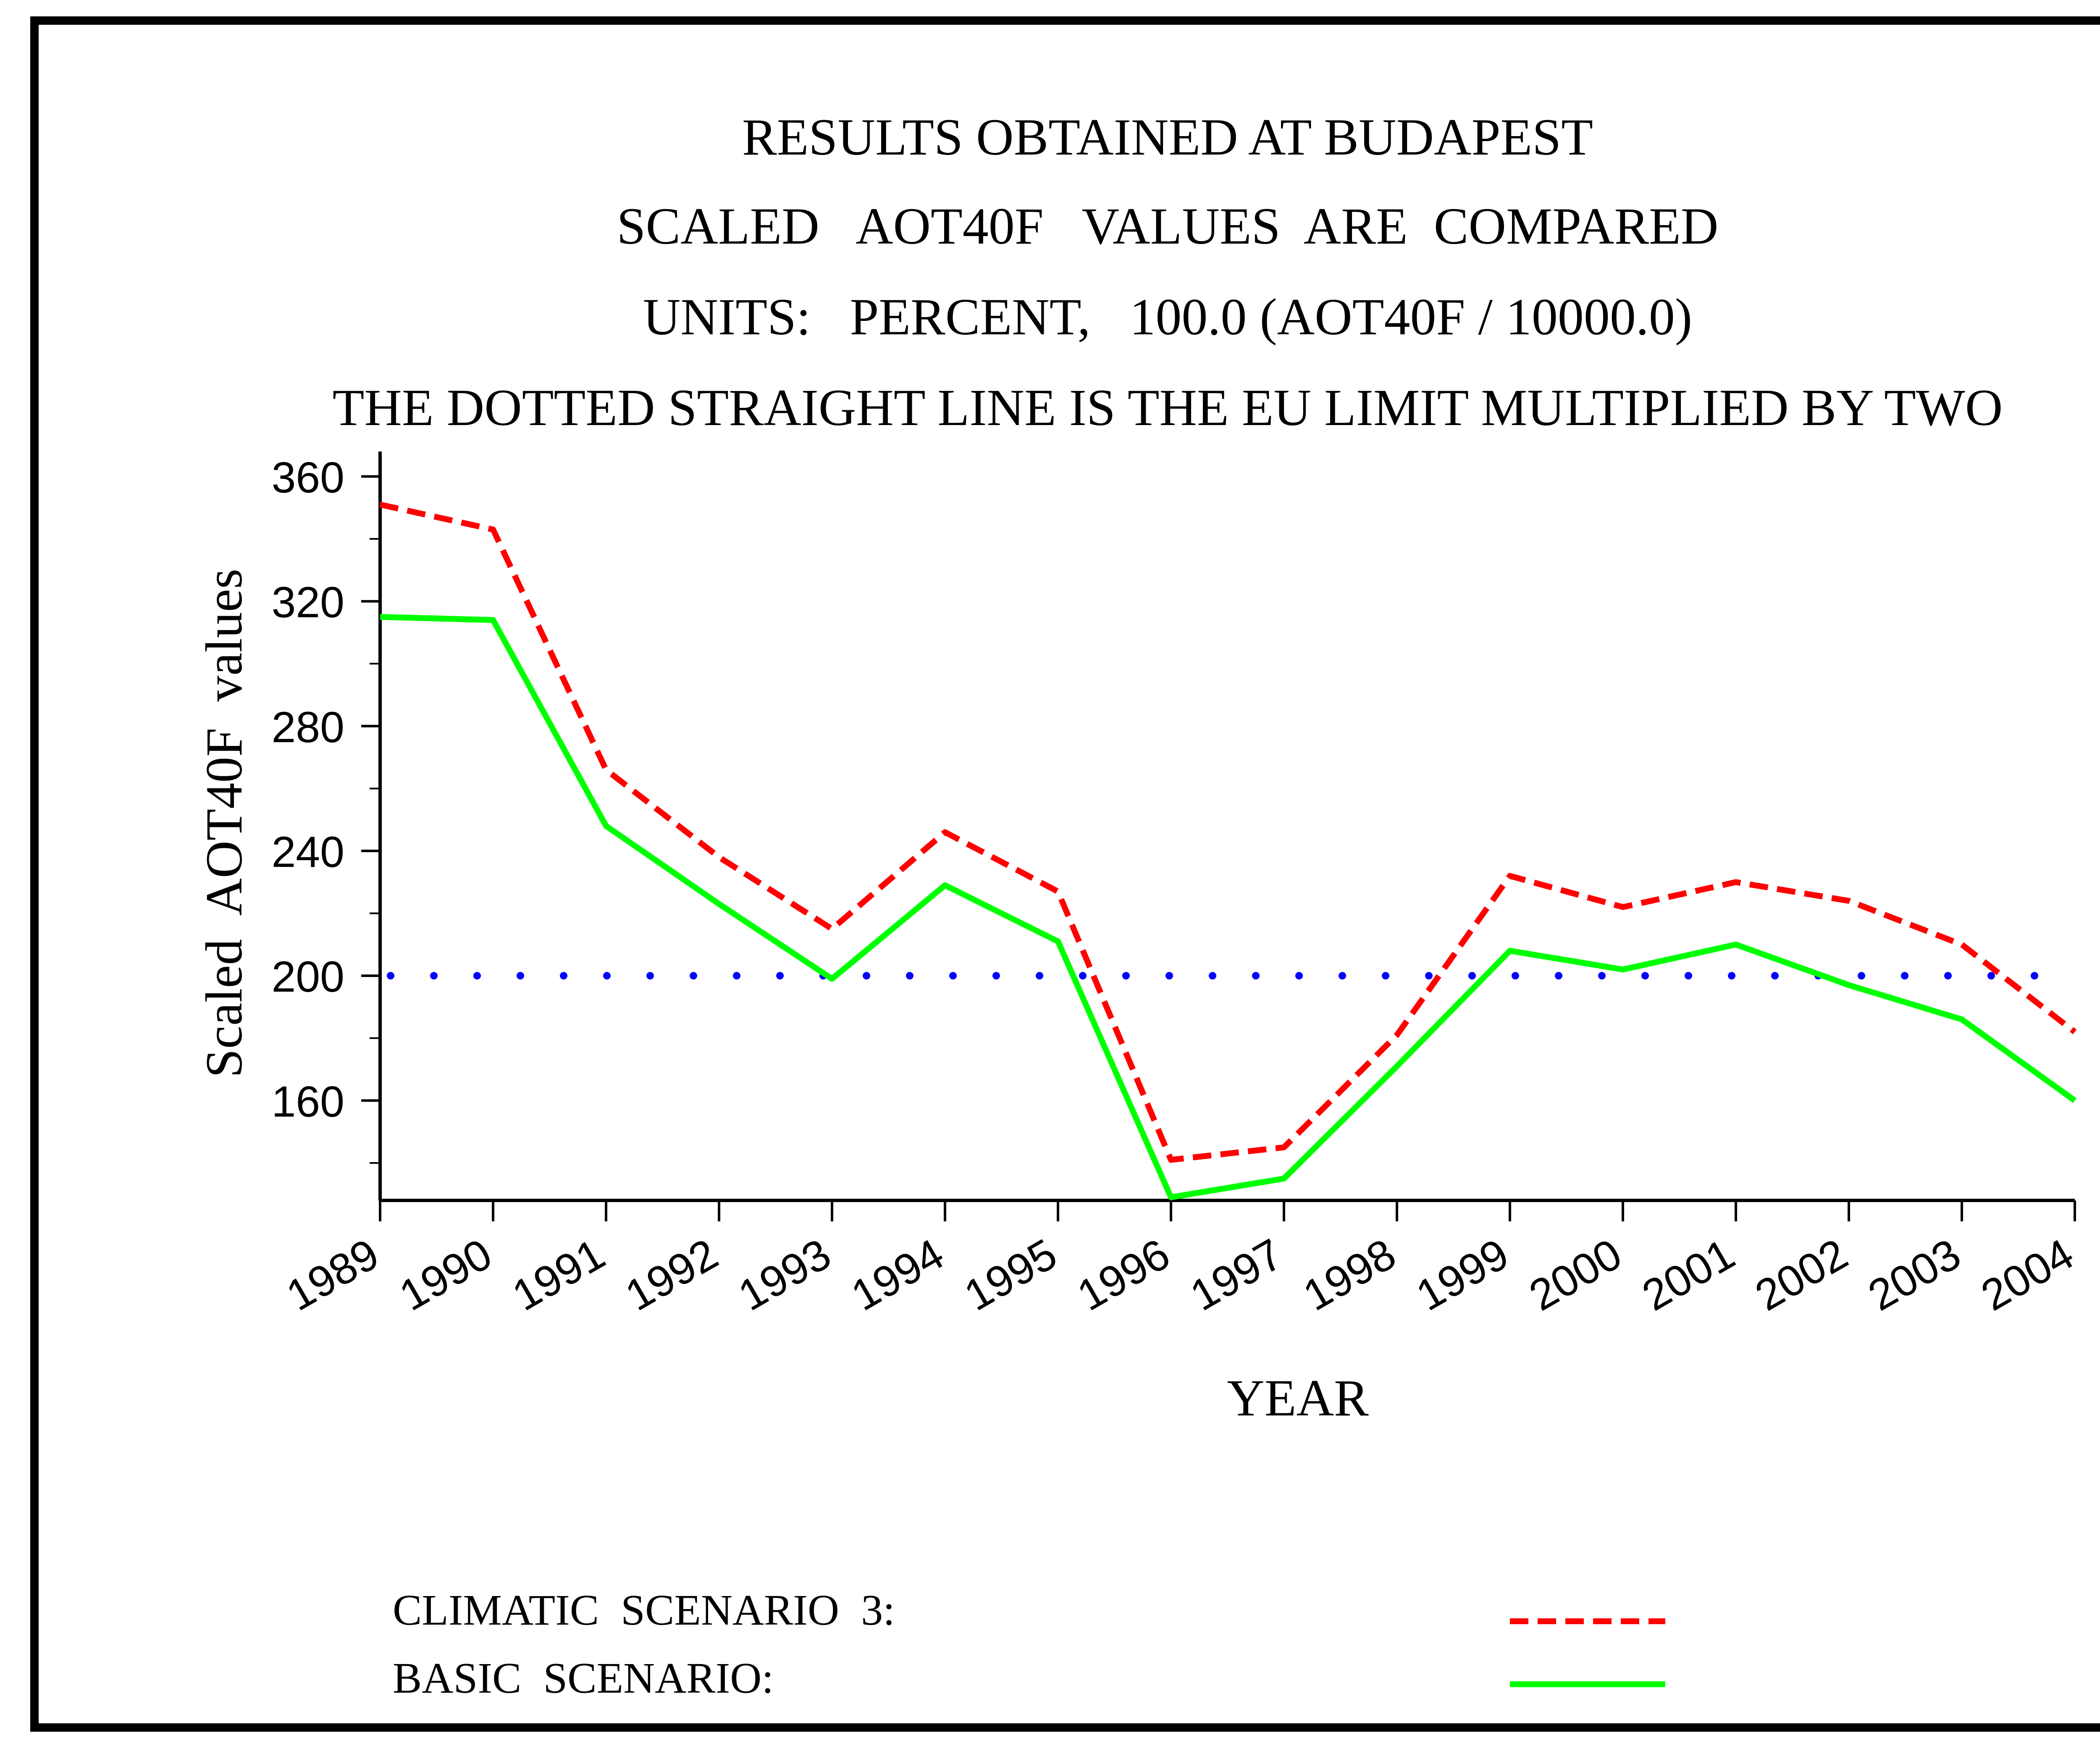  What do you see at coordinates (1462, 1274) in the screenshot?
I see `x-tick-label: 1999` at bounding box center [1462, 1274].